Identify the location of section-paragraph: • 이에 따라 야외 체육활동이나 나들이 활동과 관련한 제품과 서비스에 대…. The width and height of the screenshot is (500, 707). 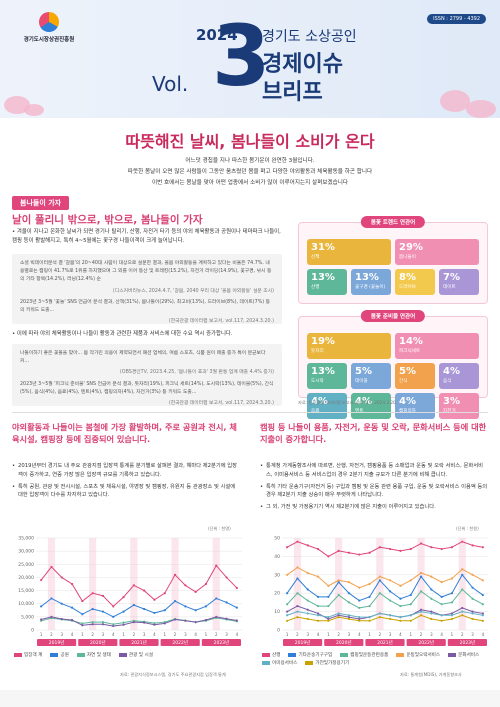
(122, 334).